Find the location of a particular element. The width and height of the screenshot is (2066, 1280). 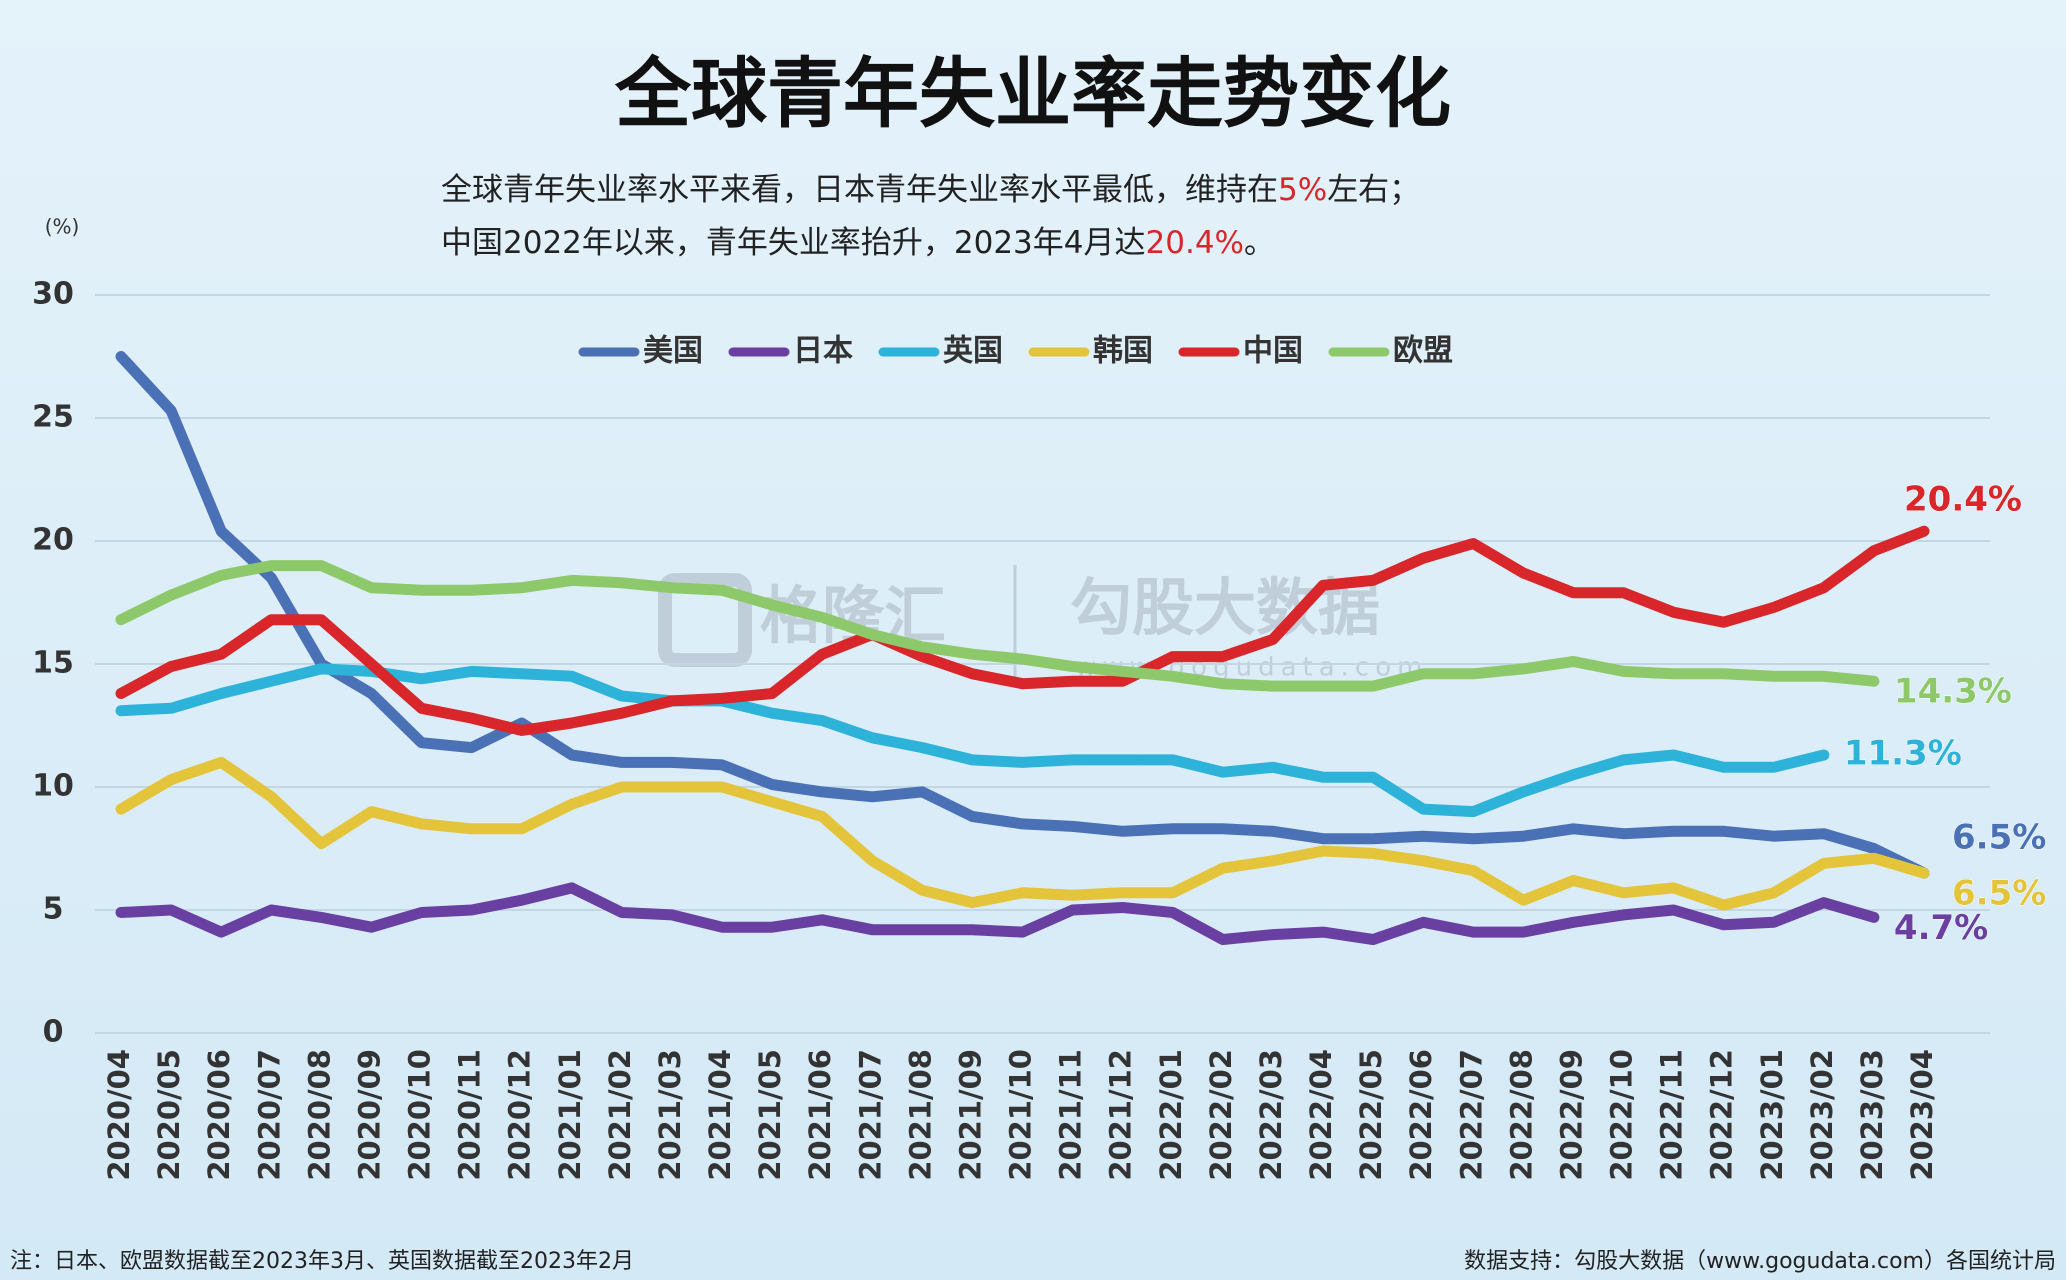

footnote: 注：日本、欧盟数据截至2023年3月、英国数据截至2023年2月 is located at coordinates (322, 1261).